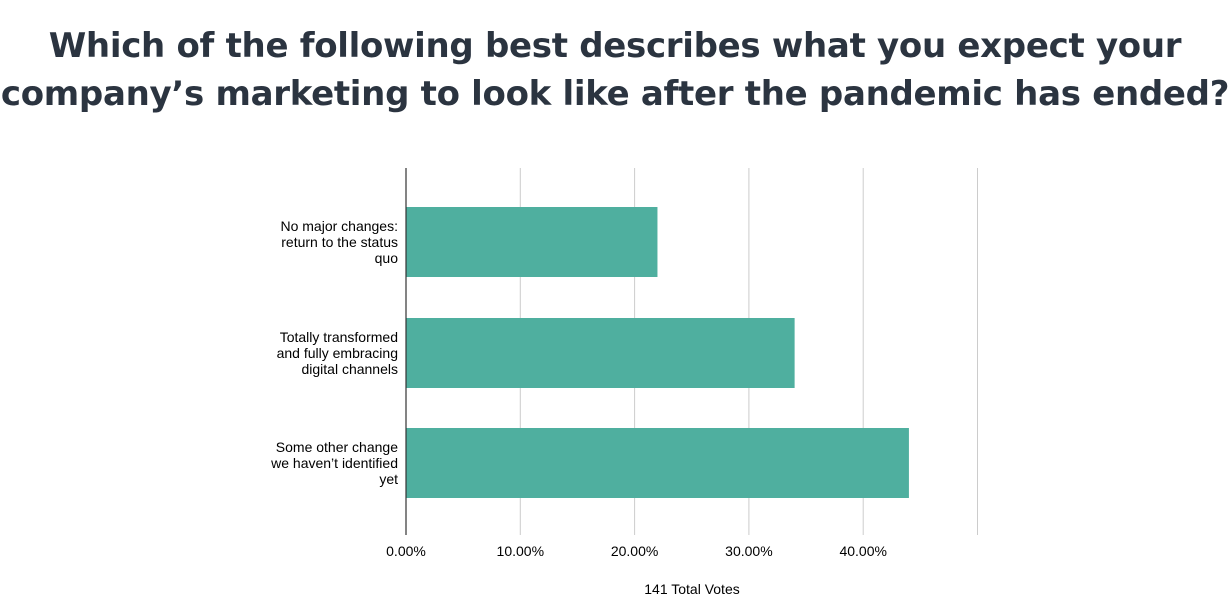 Image resolution: width=1230 pixels, height=615 pixels. I want to click on x-tick-label-1: 0.00%, so click(406, 551).